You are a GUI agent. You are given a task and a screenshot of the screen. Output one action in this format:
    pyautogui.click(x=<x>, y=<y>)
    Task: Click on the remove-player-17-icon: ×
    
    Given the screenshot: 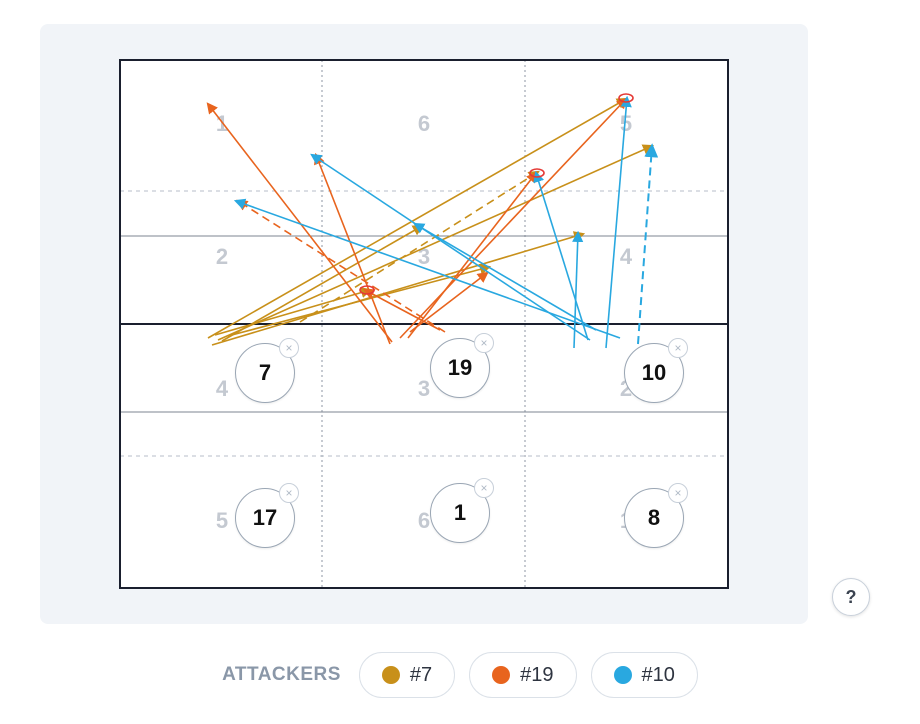 What is the action you would take?
    pyautogui.click(x=289, y=493)
    